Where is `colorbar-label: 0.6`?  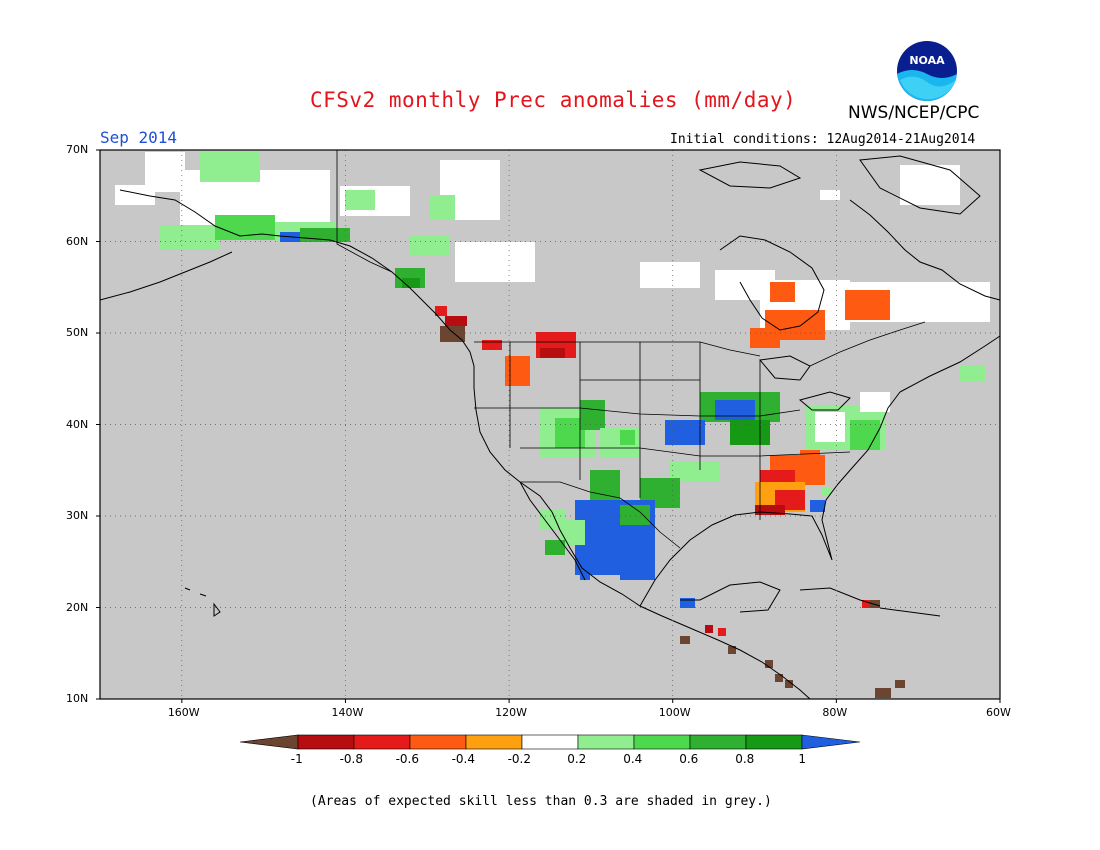
colorbar-label: 0.6 is located at coordinates (689, 759).